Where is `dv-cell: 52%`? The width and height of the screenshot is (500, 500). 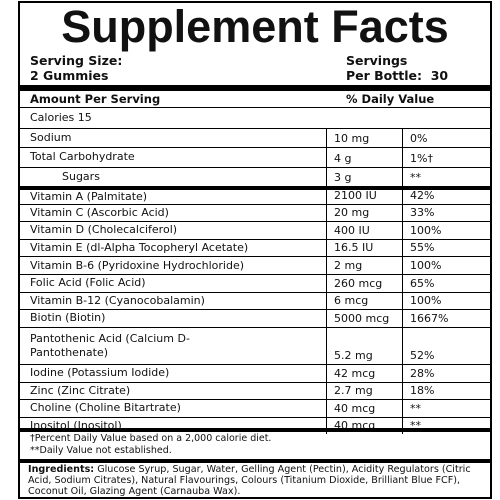
dv-cell: 52% is located at coordinates (446, 345).